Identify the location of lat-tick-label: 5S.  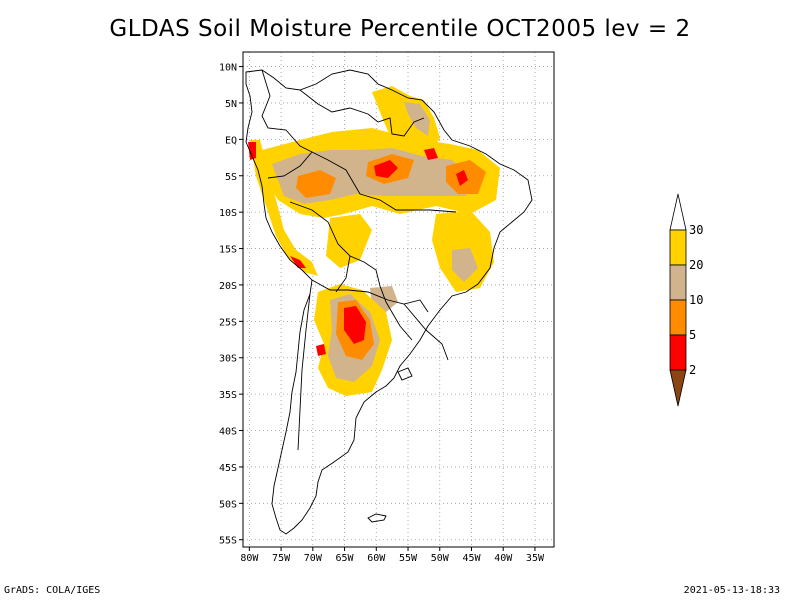
(231, 177).